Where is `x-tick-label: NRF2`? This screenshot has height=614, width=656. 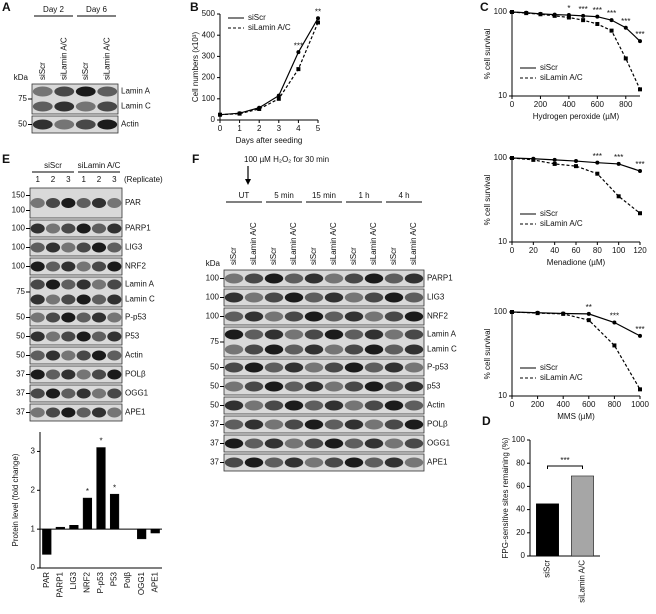
x-tick-label: NRF2 is located at coordinates (87, 581).